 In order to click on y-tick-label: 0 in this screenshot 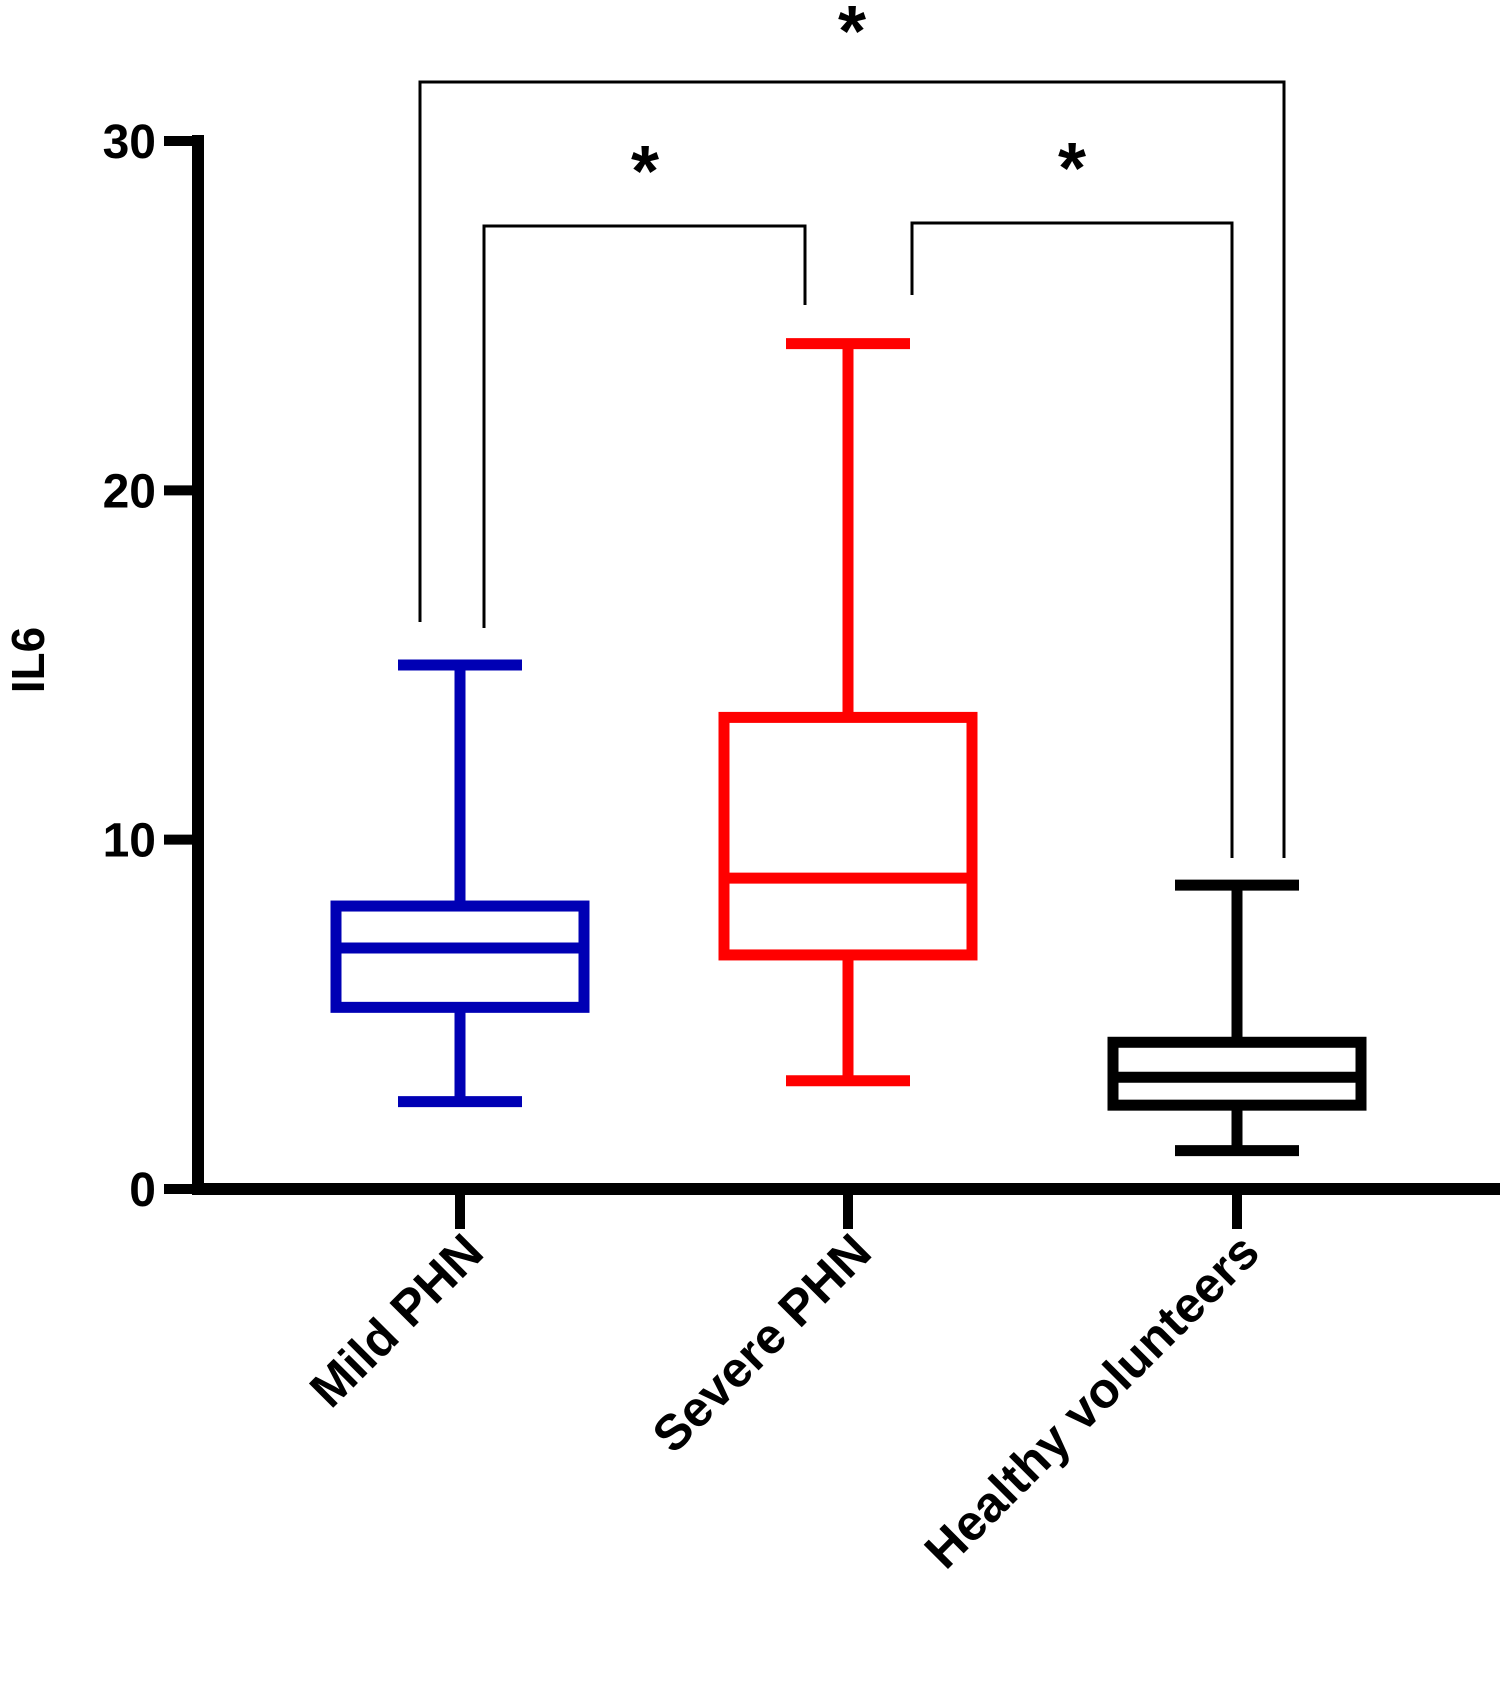, I will do `click(142, 1190)`.